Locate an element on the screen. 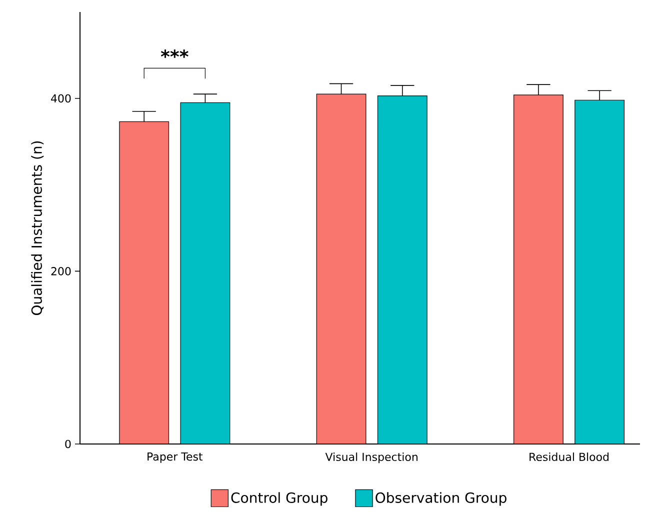  y-axis-title: Qualified Instruments (n) is located at coordinates (37, 228).